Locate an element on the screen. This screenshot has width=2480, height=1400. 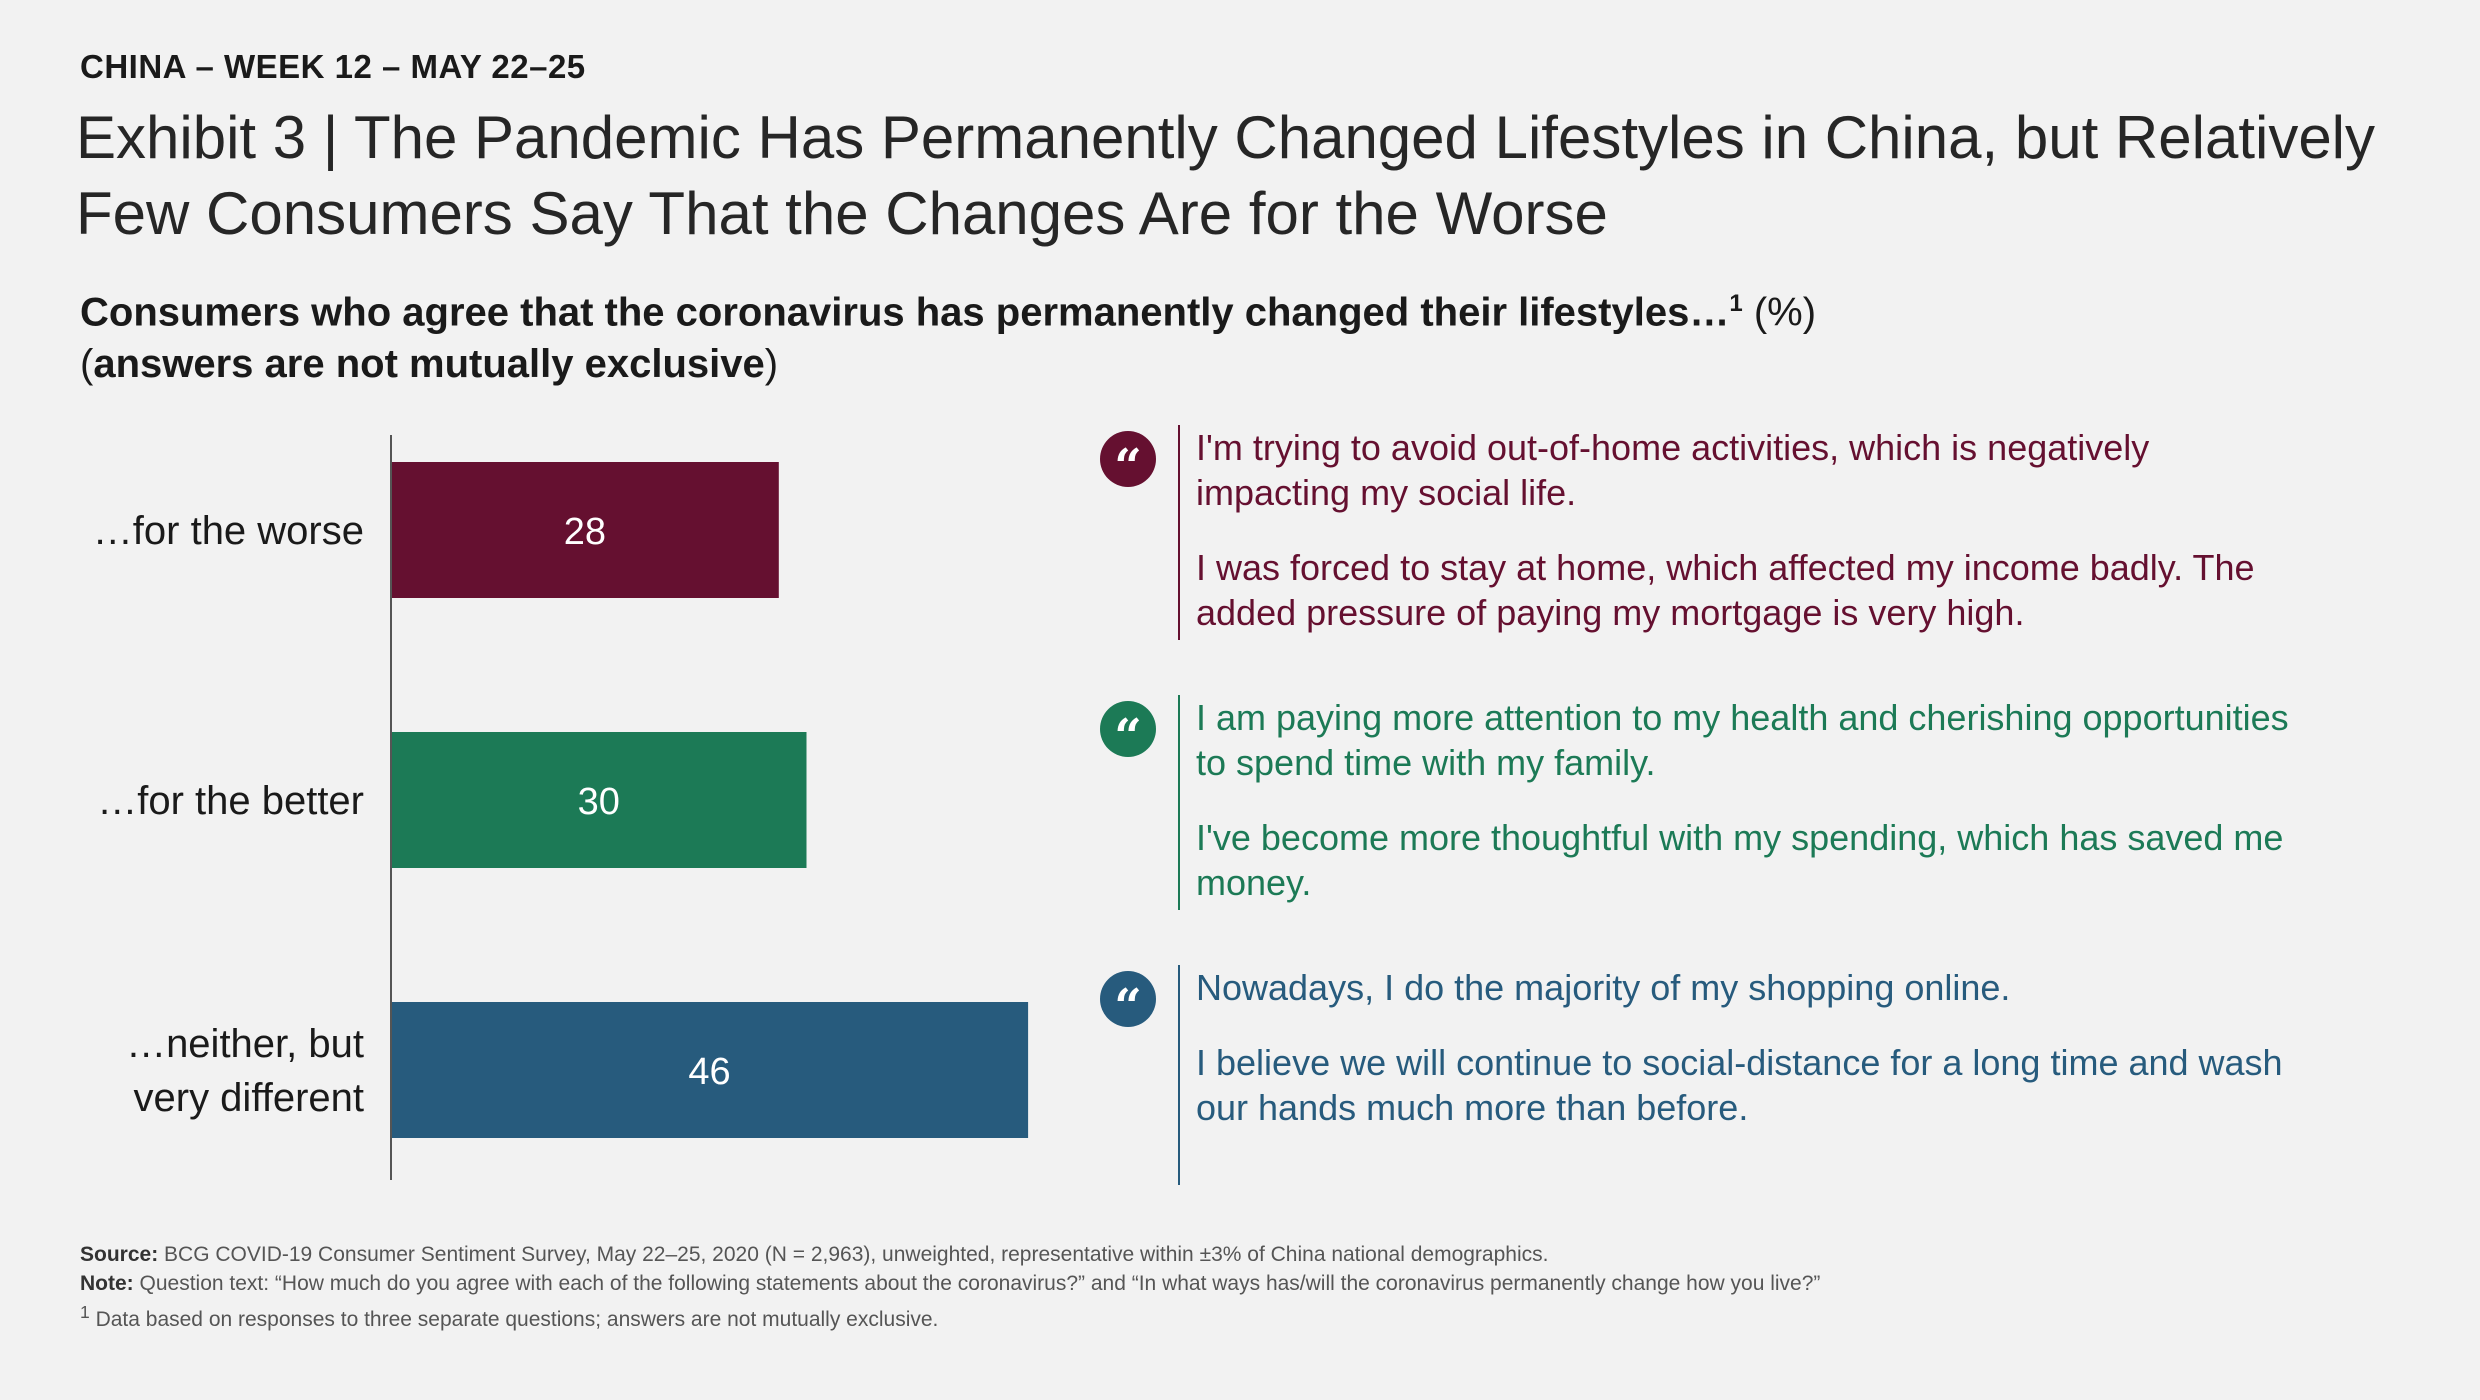
kicker: CHINA – WEEK 12 – MAY 22–25 is located at coordinates (333, 66).